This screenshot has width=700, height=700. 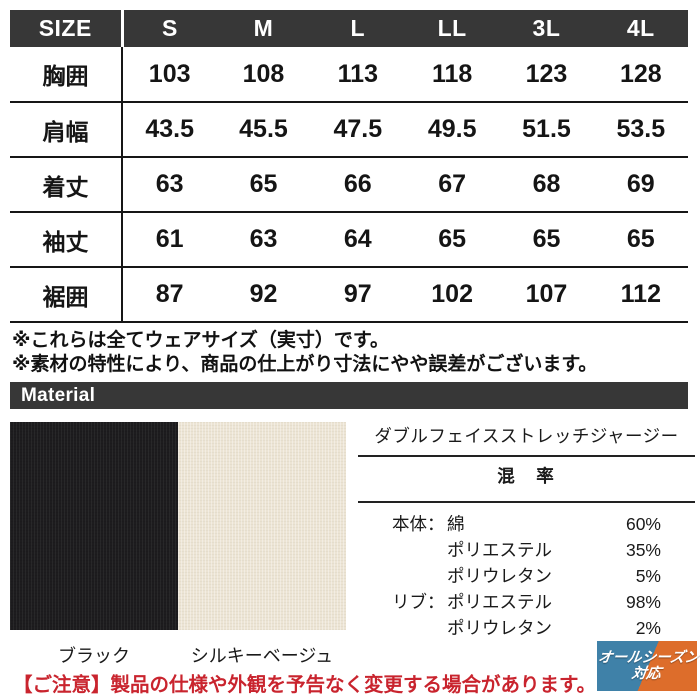 I want to click on measurement-value: 112, so click(x=640, y=295).